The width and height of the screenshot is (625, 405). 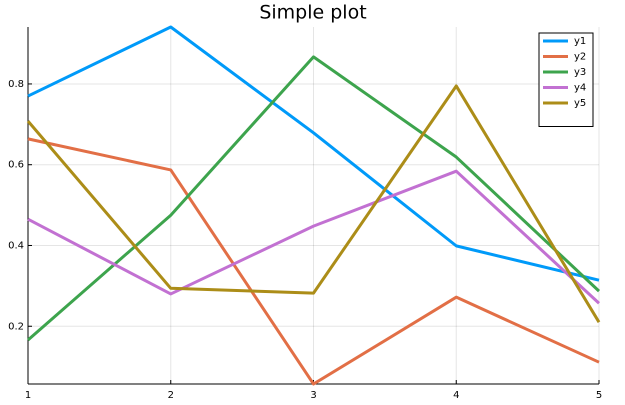 What do you see at coordinates (312, 13) in the screenshot?
I see `chart-title: Simple plot` at bounding box center [312, 13].